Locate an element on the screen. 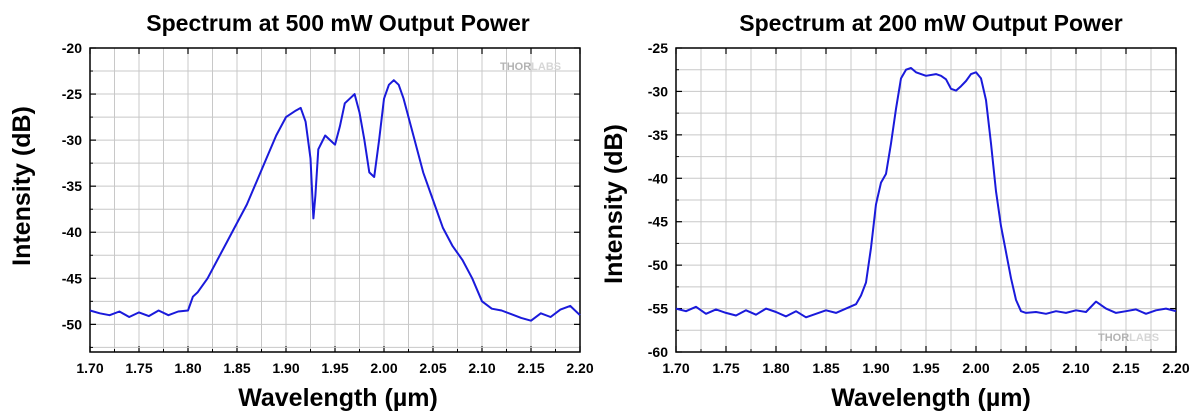 The image size is (1200, 420). chart-title: Spectrum at 500 mW Output Power is located at coordinates (337, 23).